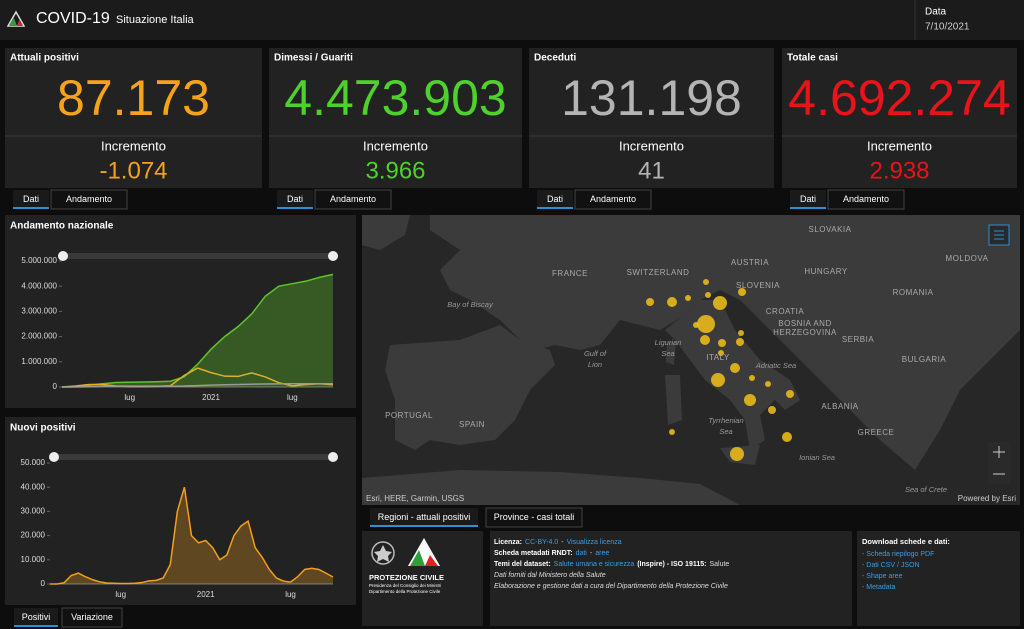  What do you see at coordinates (817, 457) in the screenshot?
I see `map-label: Ionian Sea` at bounding box center [817, 457].